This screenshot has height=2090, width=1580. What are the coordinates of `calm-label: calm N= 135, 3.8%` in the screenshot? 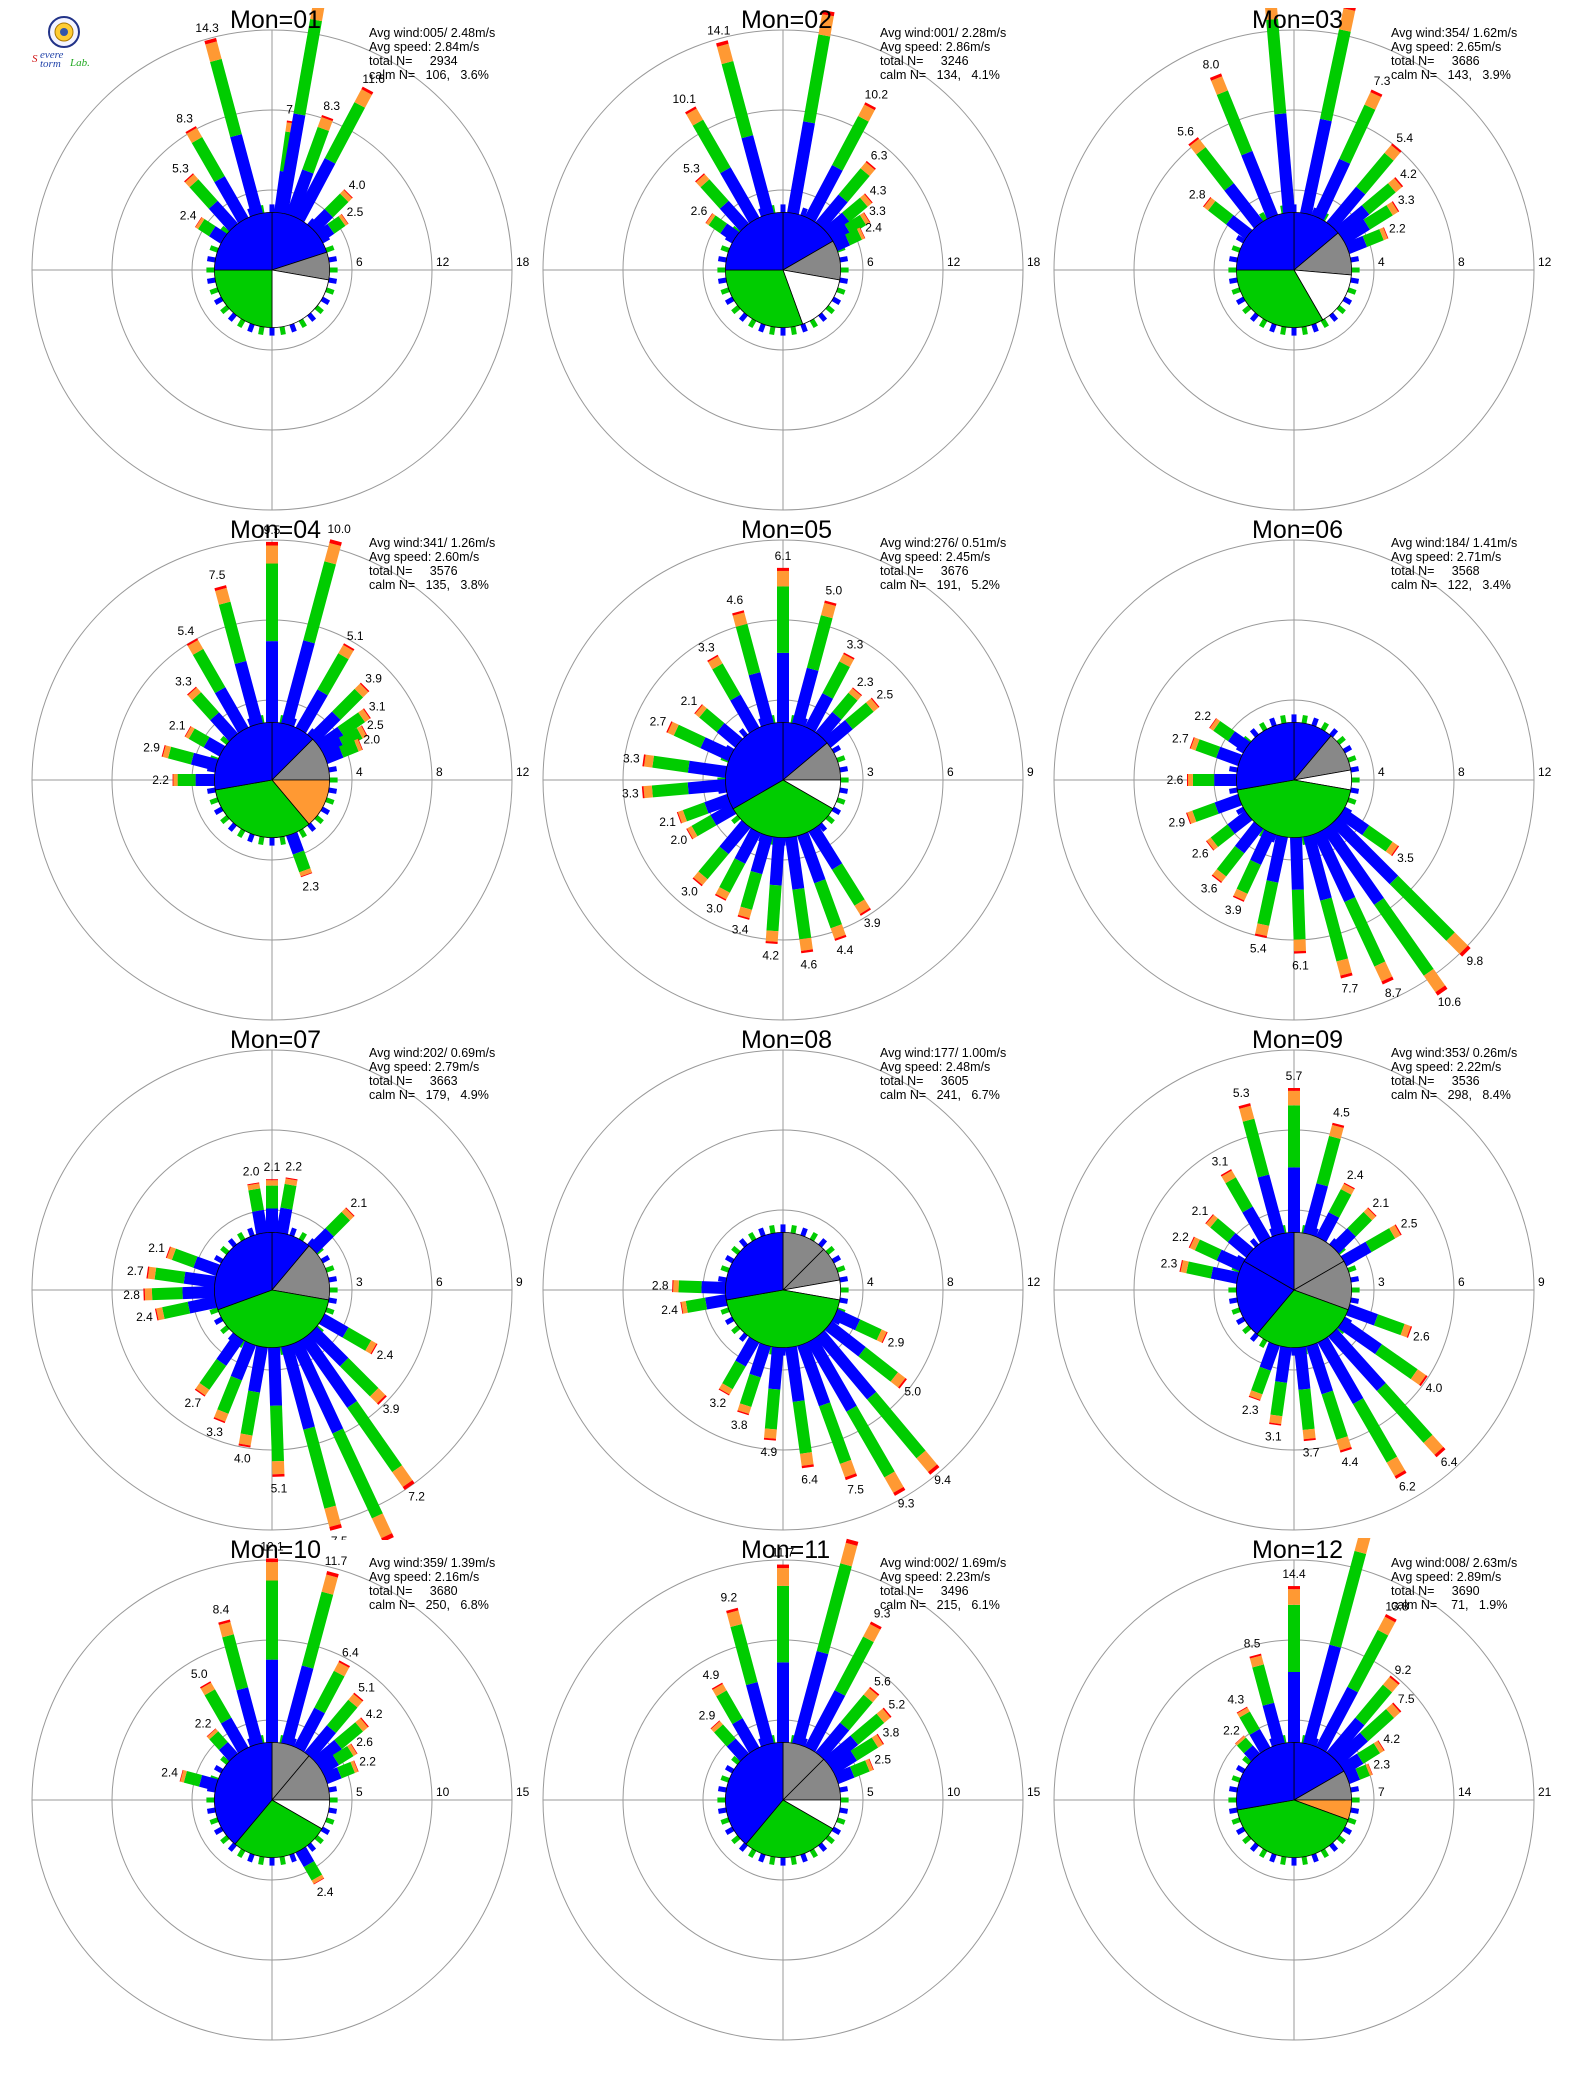 It's located at (429, 585).